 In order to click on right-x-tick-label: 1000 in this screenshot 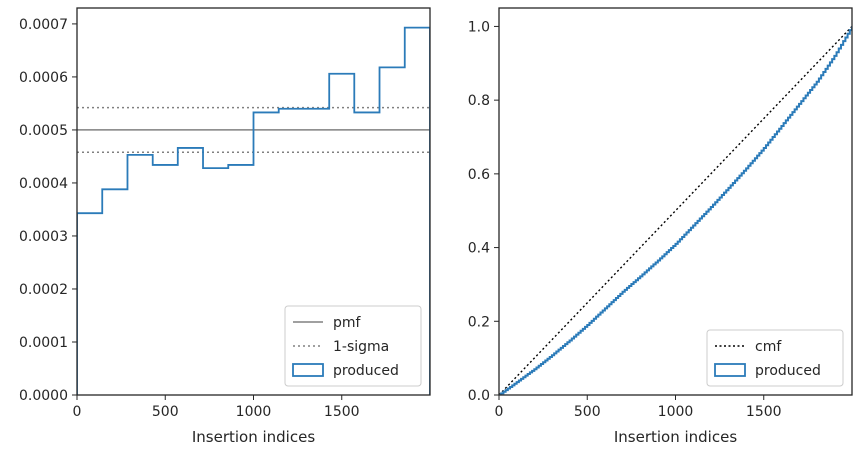, I will do `click(676, 412)`.